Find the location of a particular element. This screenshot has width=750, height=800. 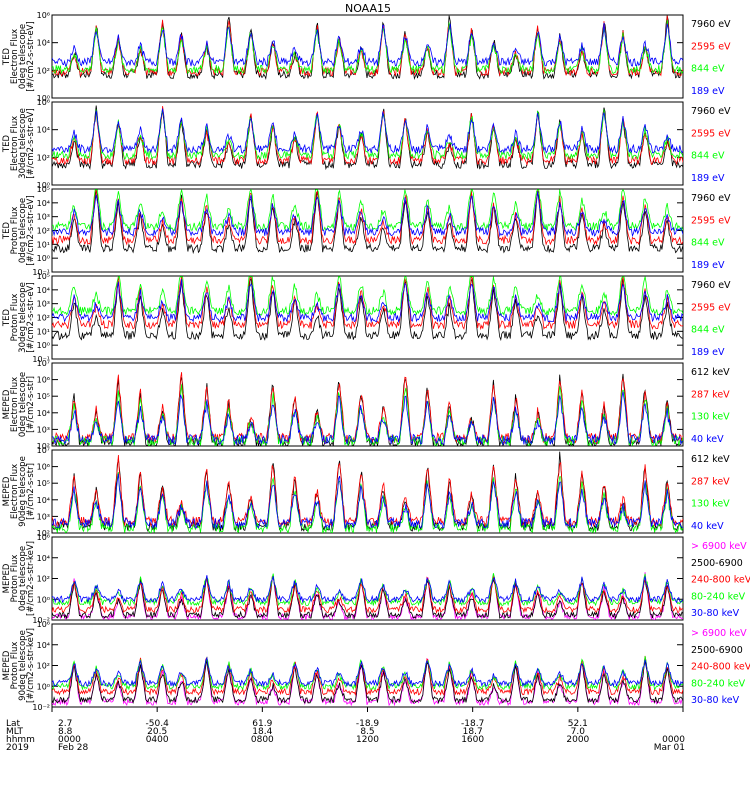

legend-entry: 30-80 keV is located at coordinates (715, 613).